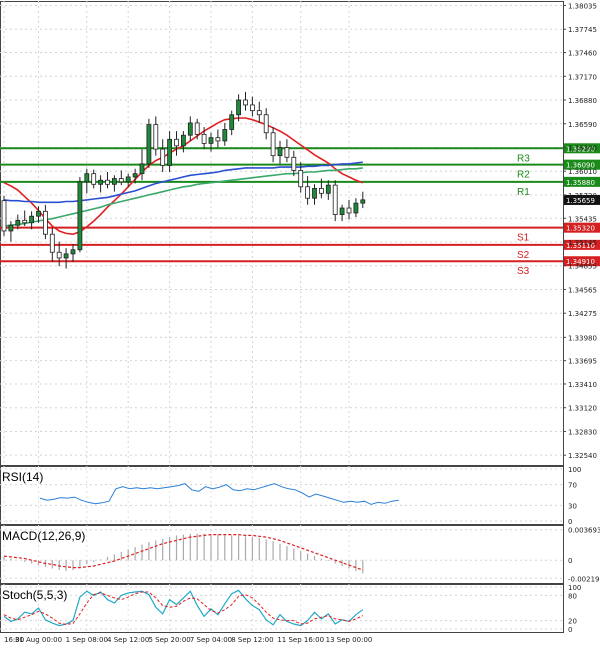 The width and height of the screenshot is (600, 651). Describe the element at coordinates (169, 640) in the screenshot. I see `time-tick-label: 5 Sep 20:00` at that location.